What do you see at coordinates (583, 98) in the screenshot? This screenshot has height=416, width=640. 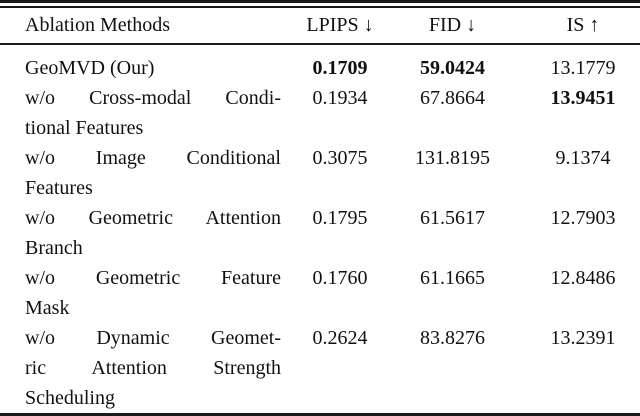 I see `is-cell: 13.9451` at bounding box center [583, 98].